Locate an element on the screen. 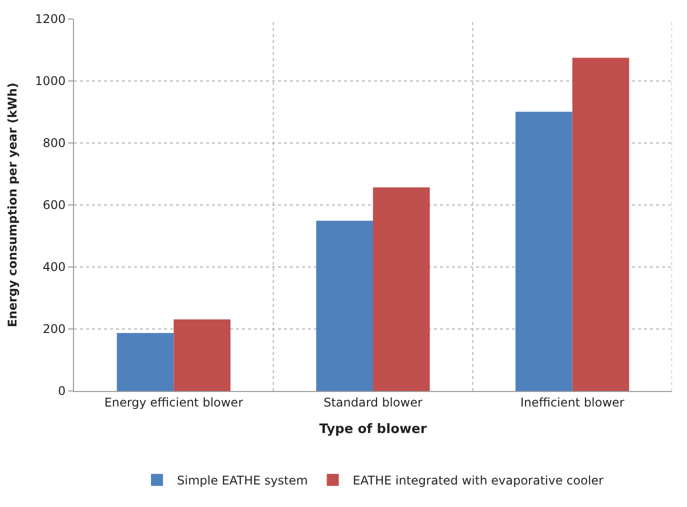  x-tick-label: Inefficient blower is located at coordinates (572, 402).